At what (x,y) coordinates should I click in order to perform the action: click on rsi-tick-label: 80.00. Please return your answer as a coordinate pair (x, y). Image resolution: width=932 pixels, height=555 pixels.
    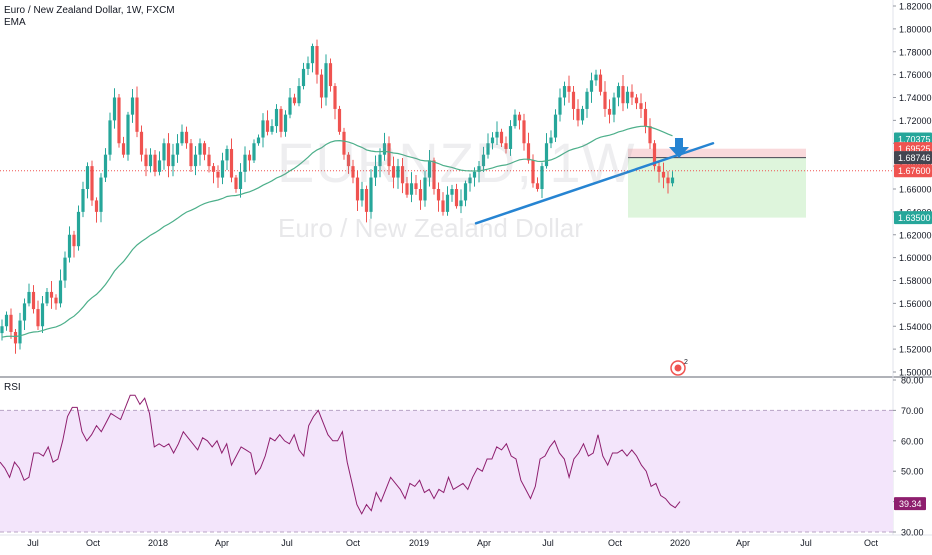
    Looking at the image, I should click on (912, 381).